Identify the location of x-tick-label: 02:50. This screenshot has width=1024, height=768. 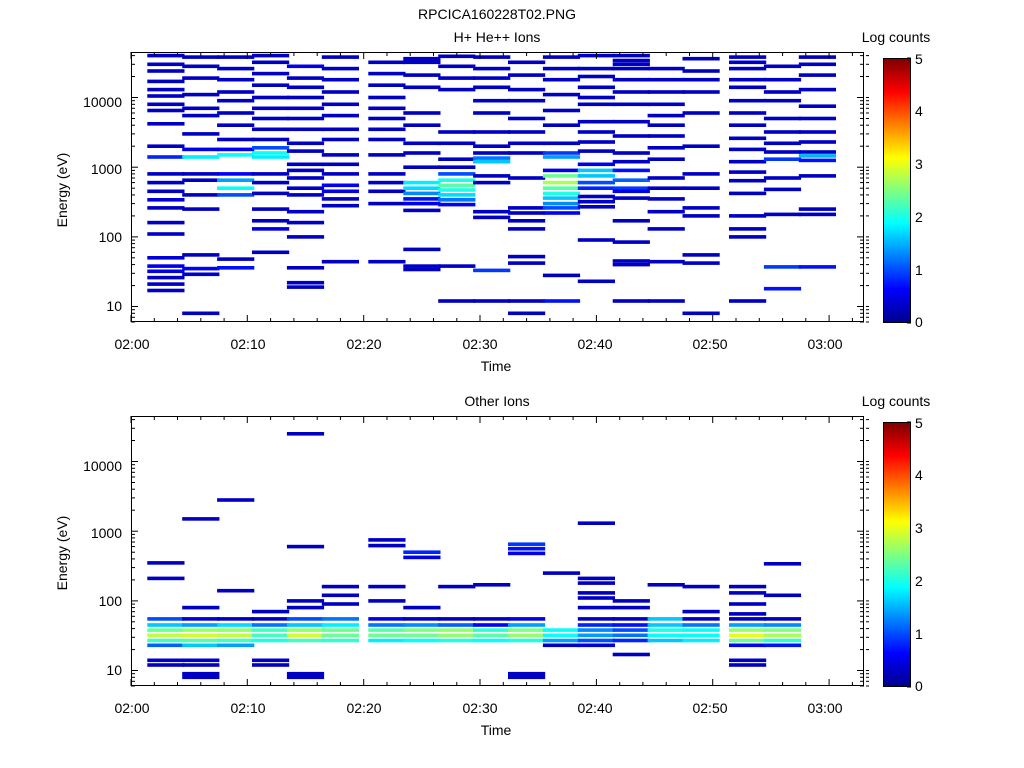
(710, 708).